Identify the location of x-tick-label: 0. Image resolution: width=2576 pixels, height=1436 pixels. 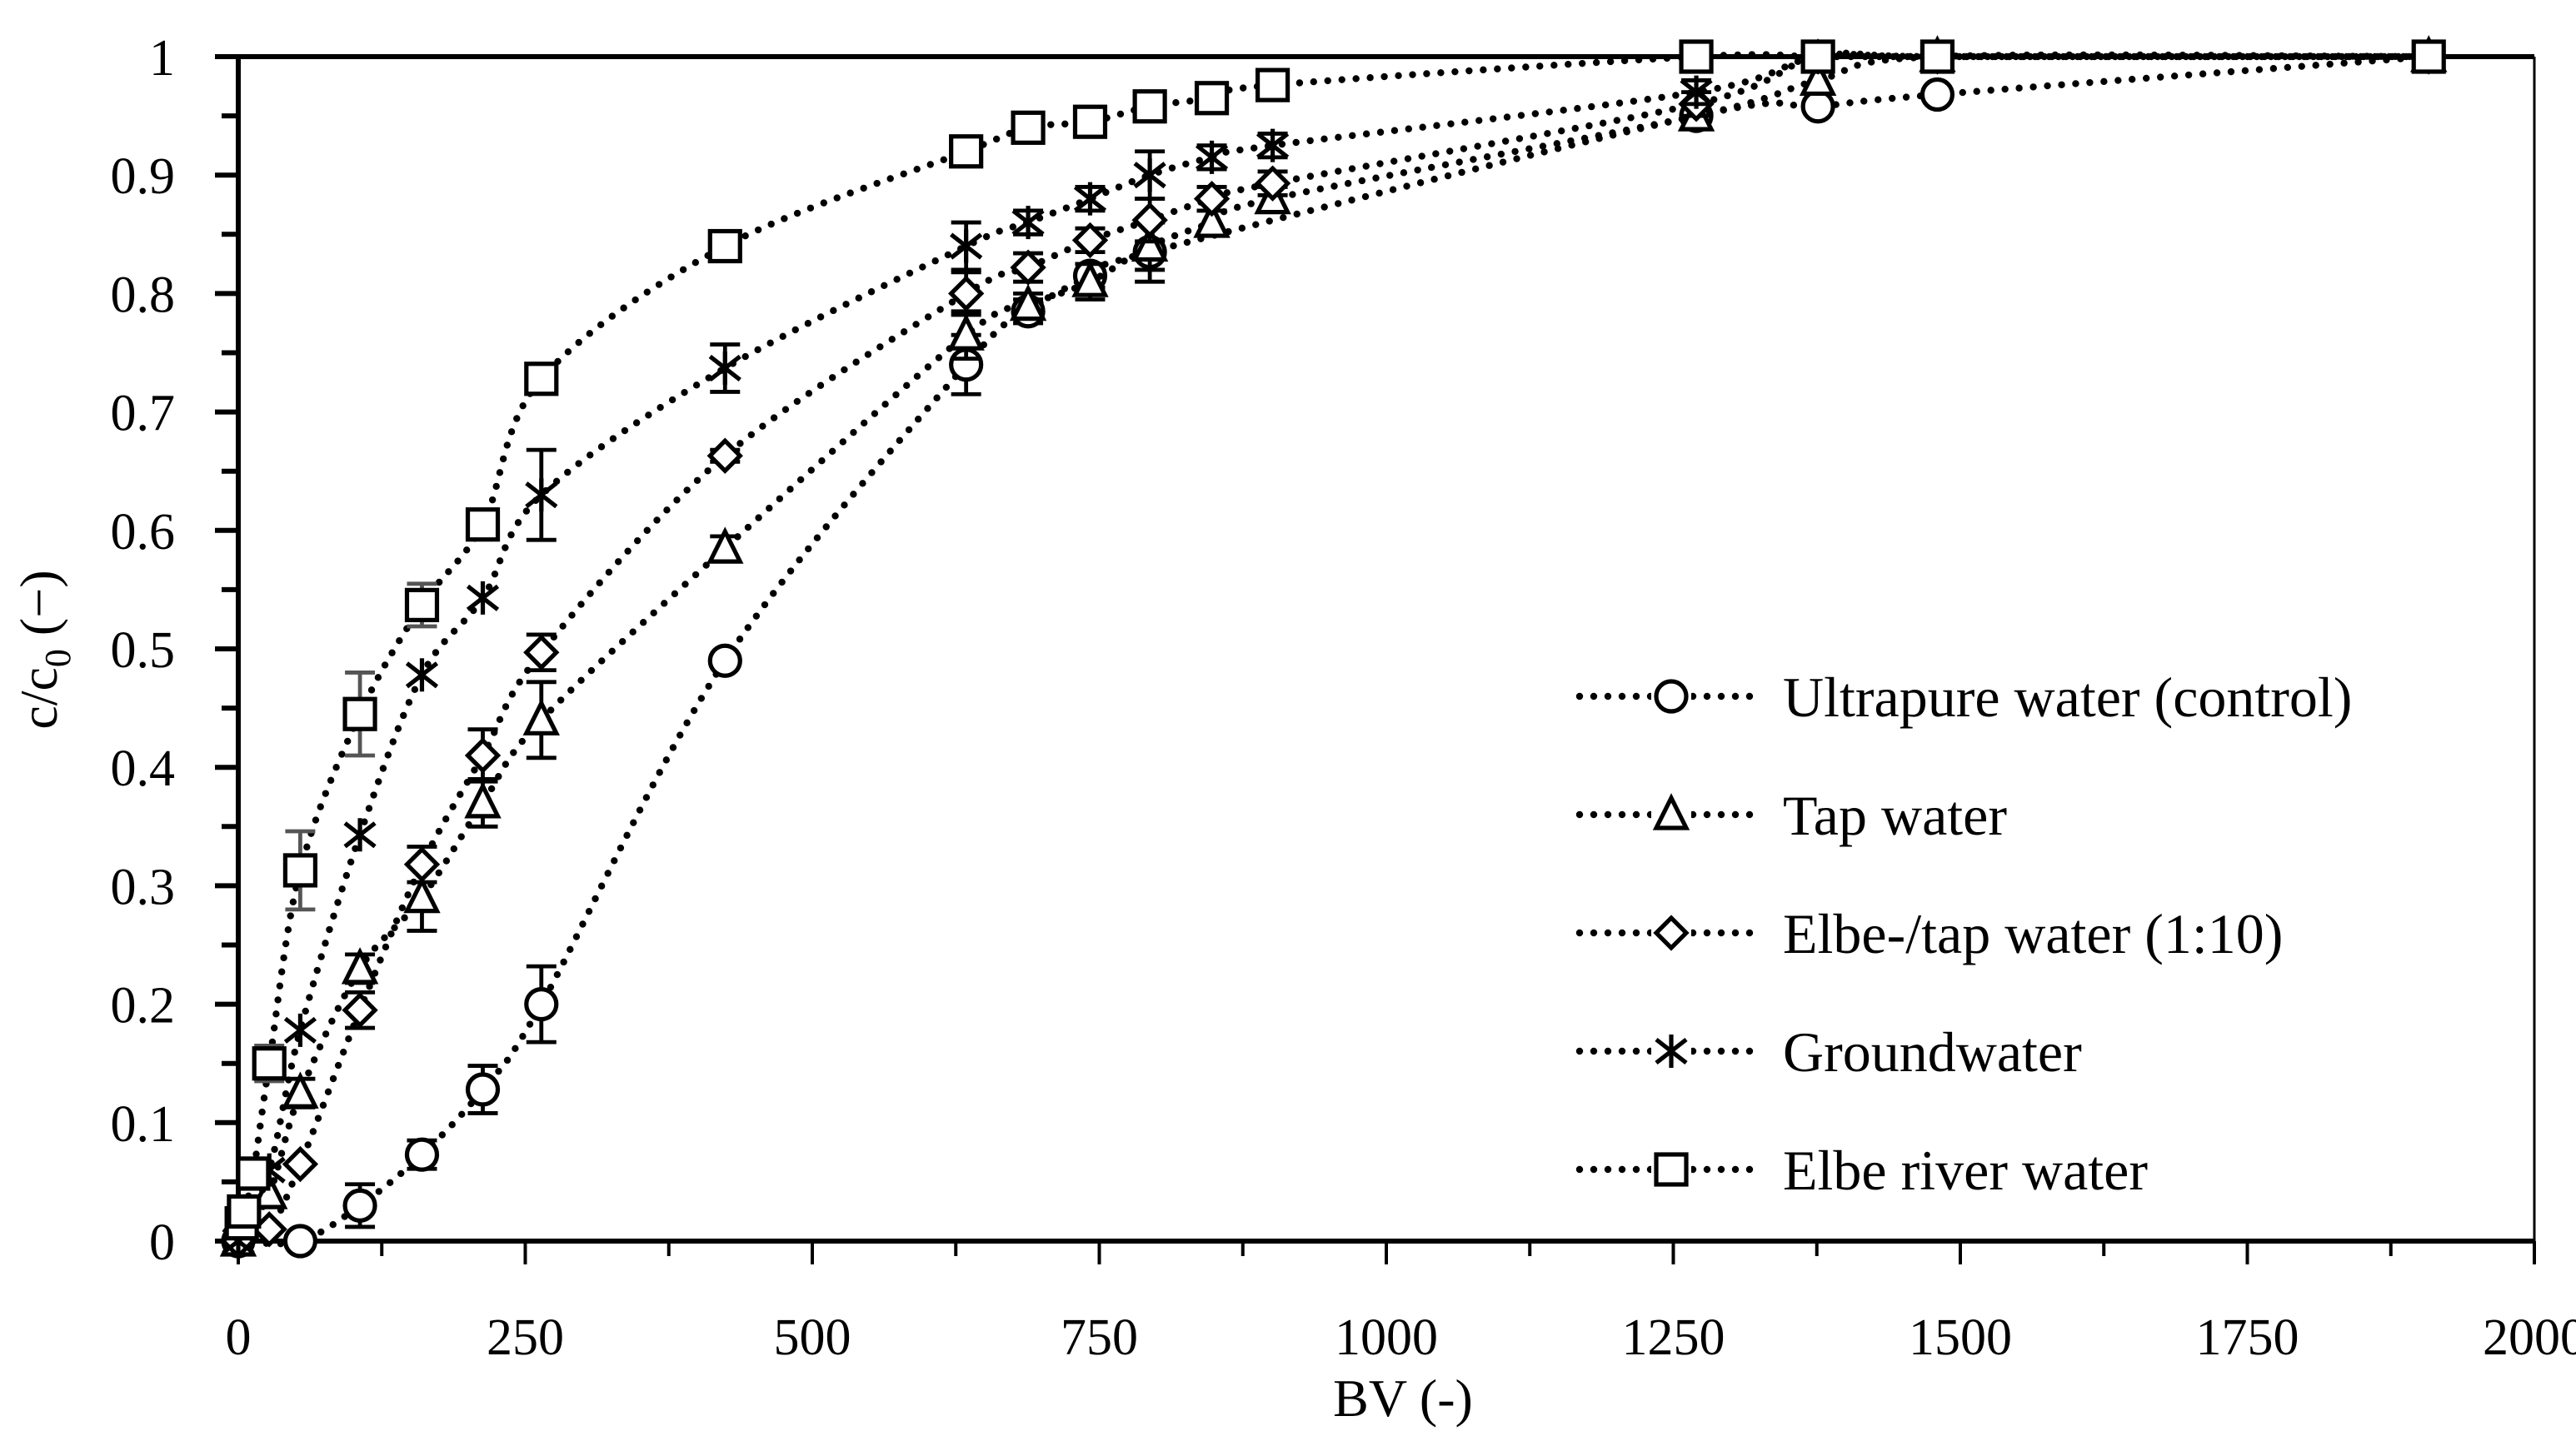
(239, 1337).